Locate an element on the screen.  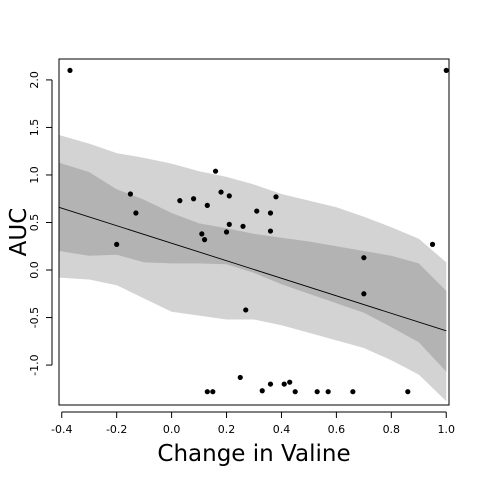
y-tick-label: -0.5 is located at coordinates (34, 317).